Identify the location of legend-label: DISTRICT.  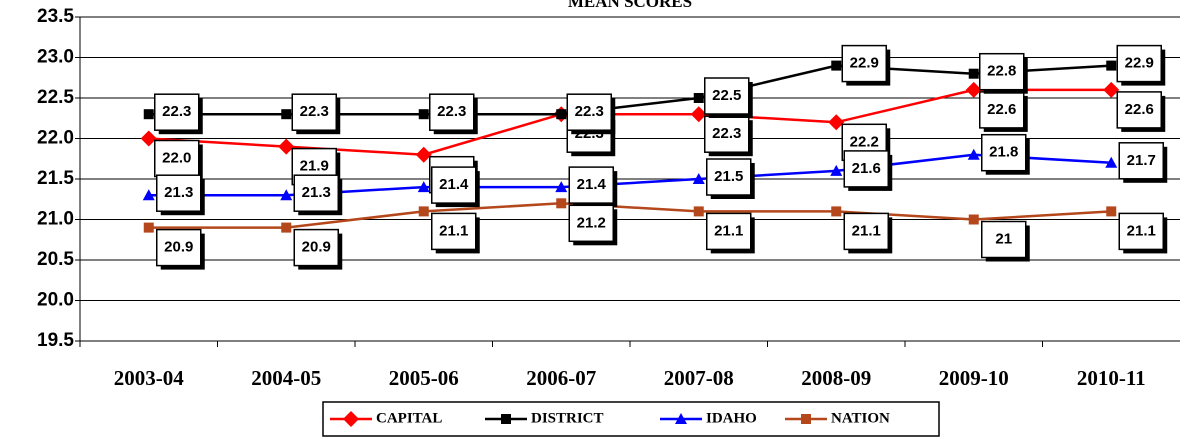
(567, 418).